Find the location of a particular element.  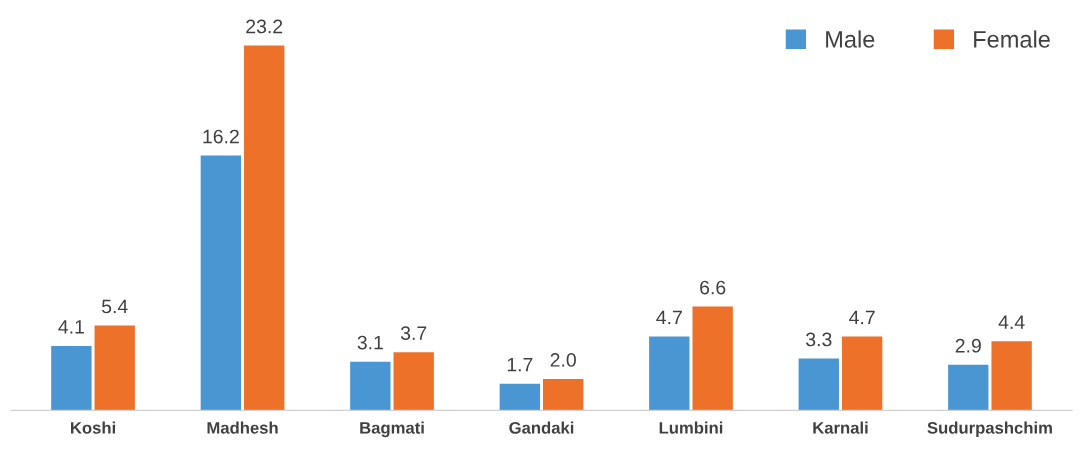

data-label: 2.9 is located at coordinates (968, 345).